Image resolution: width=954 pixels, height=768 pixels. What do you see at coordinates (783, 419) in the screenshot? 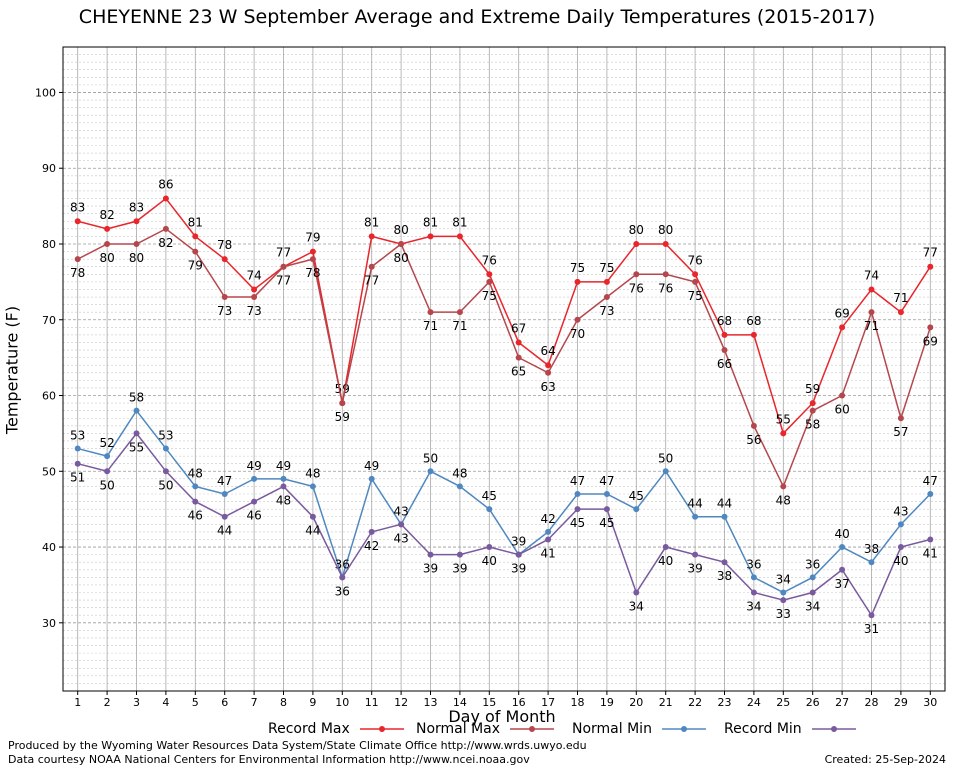
I see `data-label: 55` at bounding box center [783, 419].